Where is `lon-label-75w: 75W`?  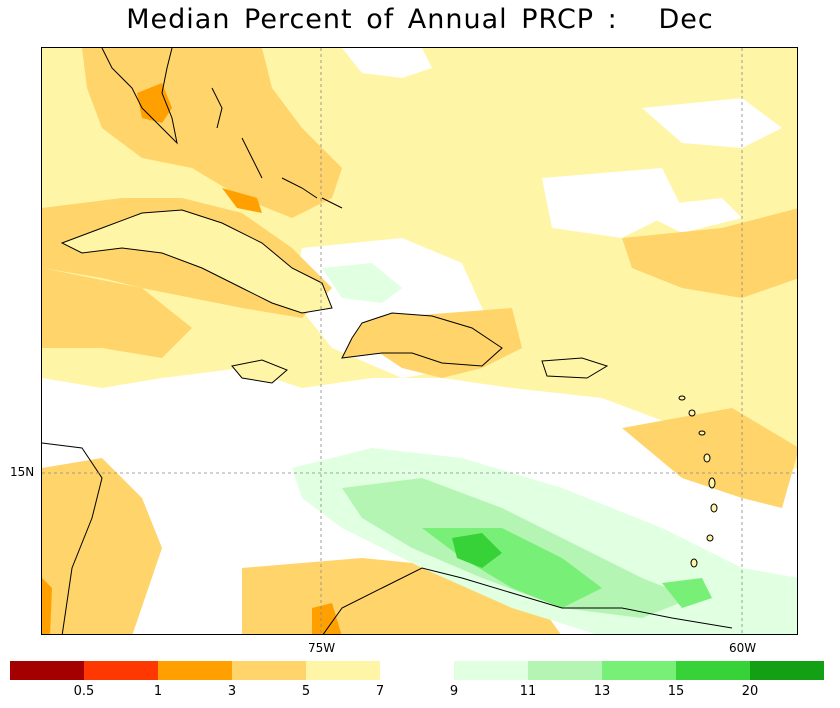
lon-label-75w: 75W is located at coordinates (322, 648).